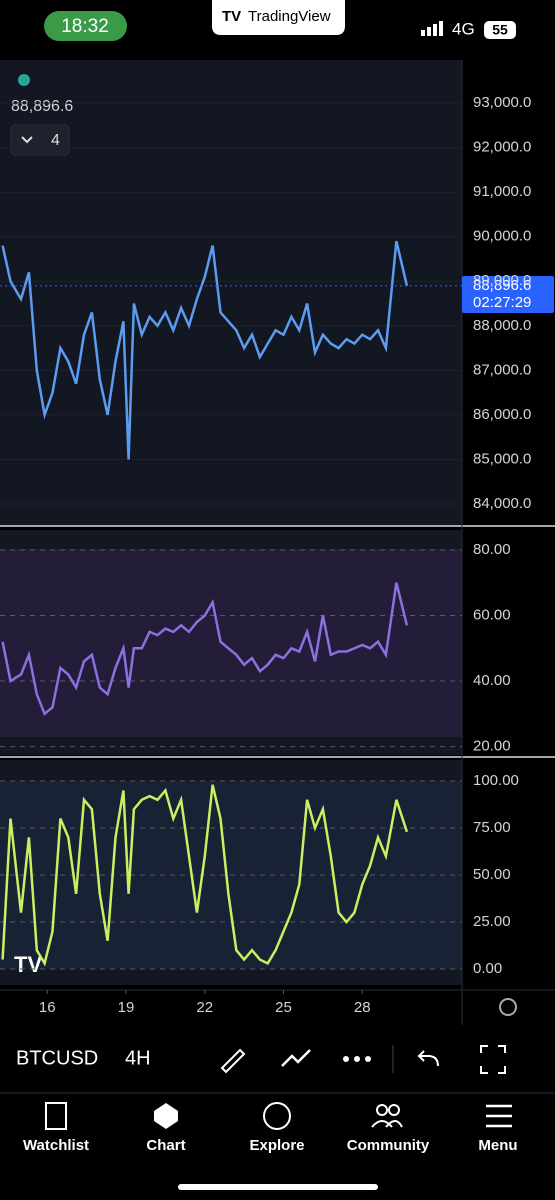 This screenshot has width=555, height=1200. I want to click on y-tick-label: 92,000.0, so click(502, 147).